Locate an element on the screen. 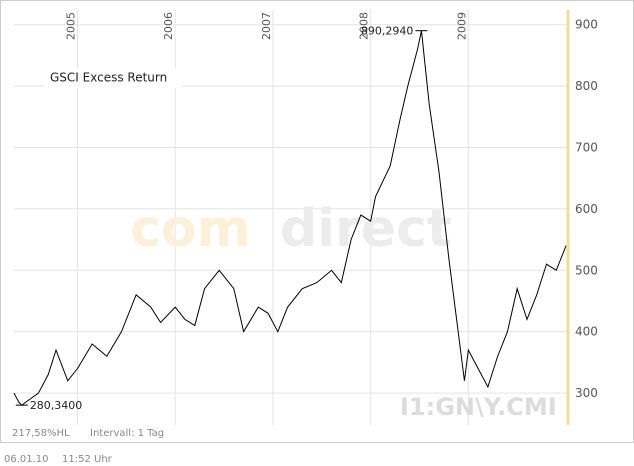 Image resolution: width=634 pixels, height=466 pixels. y-tick-label: 300 is located at coordinates (586, 393).